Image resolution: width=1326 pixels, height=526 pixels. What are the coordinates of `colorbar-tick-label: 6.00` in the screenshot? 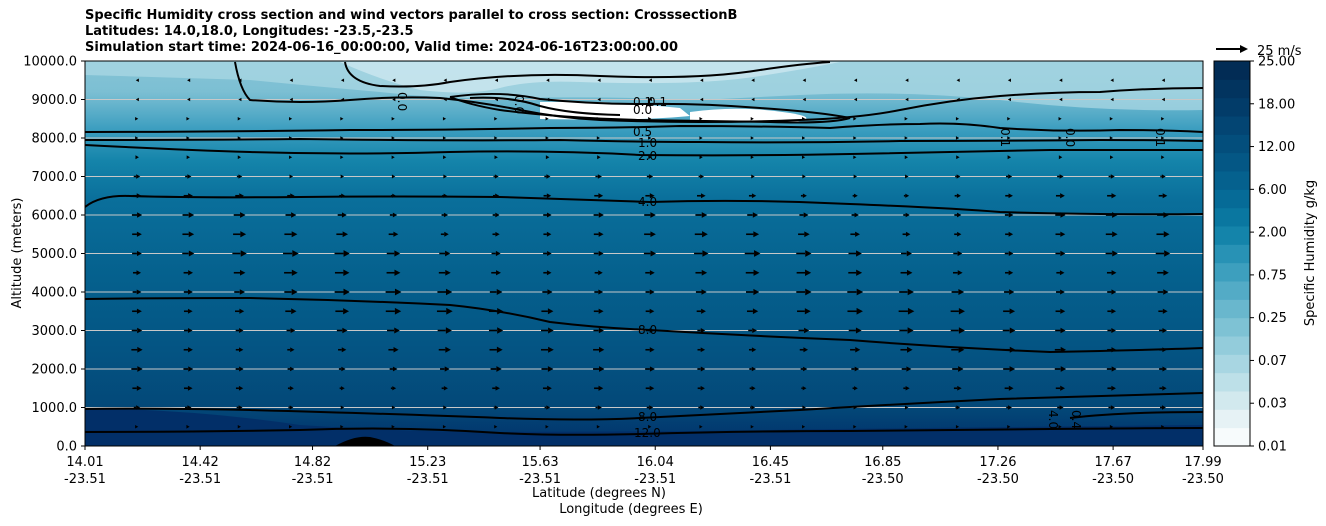 It's located at (1272, 190).